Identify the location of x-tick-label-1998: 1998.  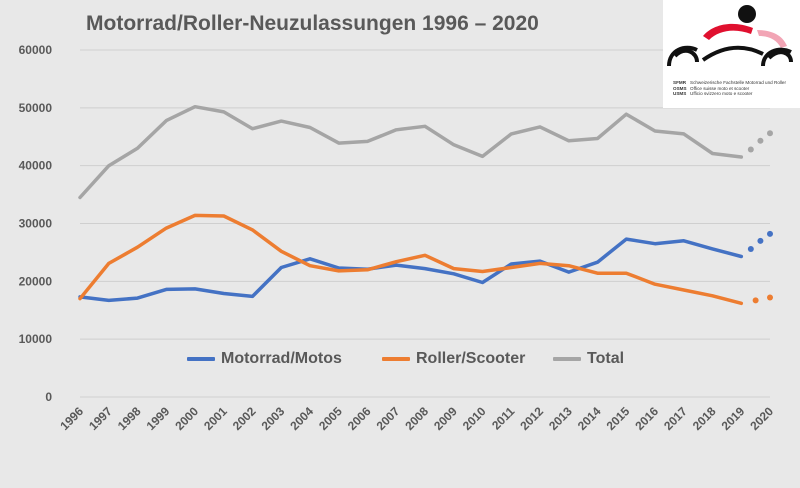
(129, 418).